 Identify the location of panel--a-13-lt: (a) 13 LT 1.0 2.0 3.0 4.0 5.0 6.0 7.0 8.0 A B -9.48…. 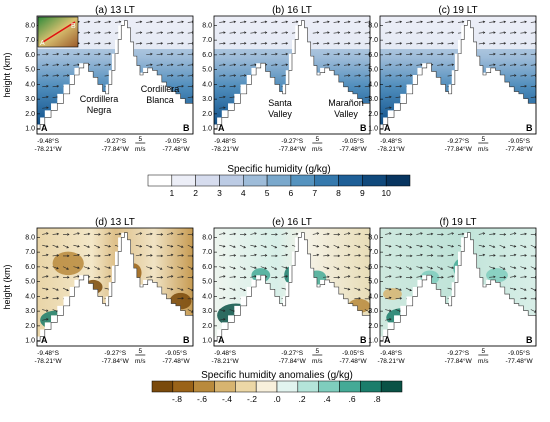
(109, 79).